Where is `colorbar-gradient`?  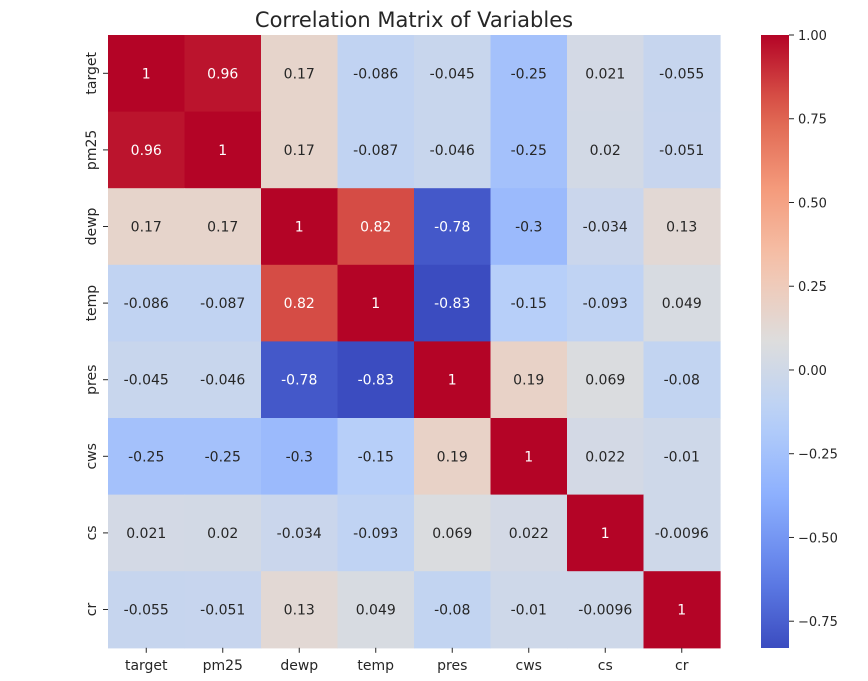
colorbar-gradient is located at coordinates (775, 341).